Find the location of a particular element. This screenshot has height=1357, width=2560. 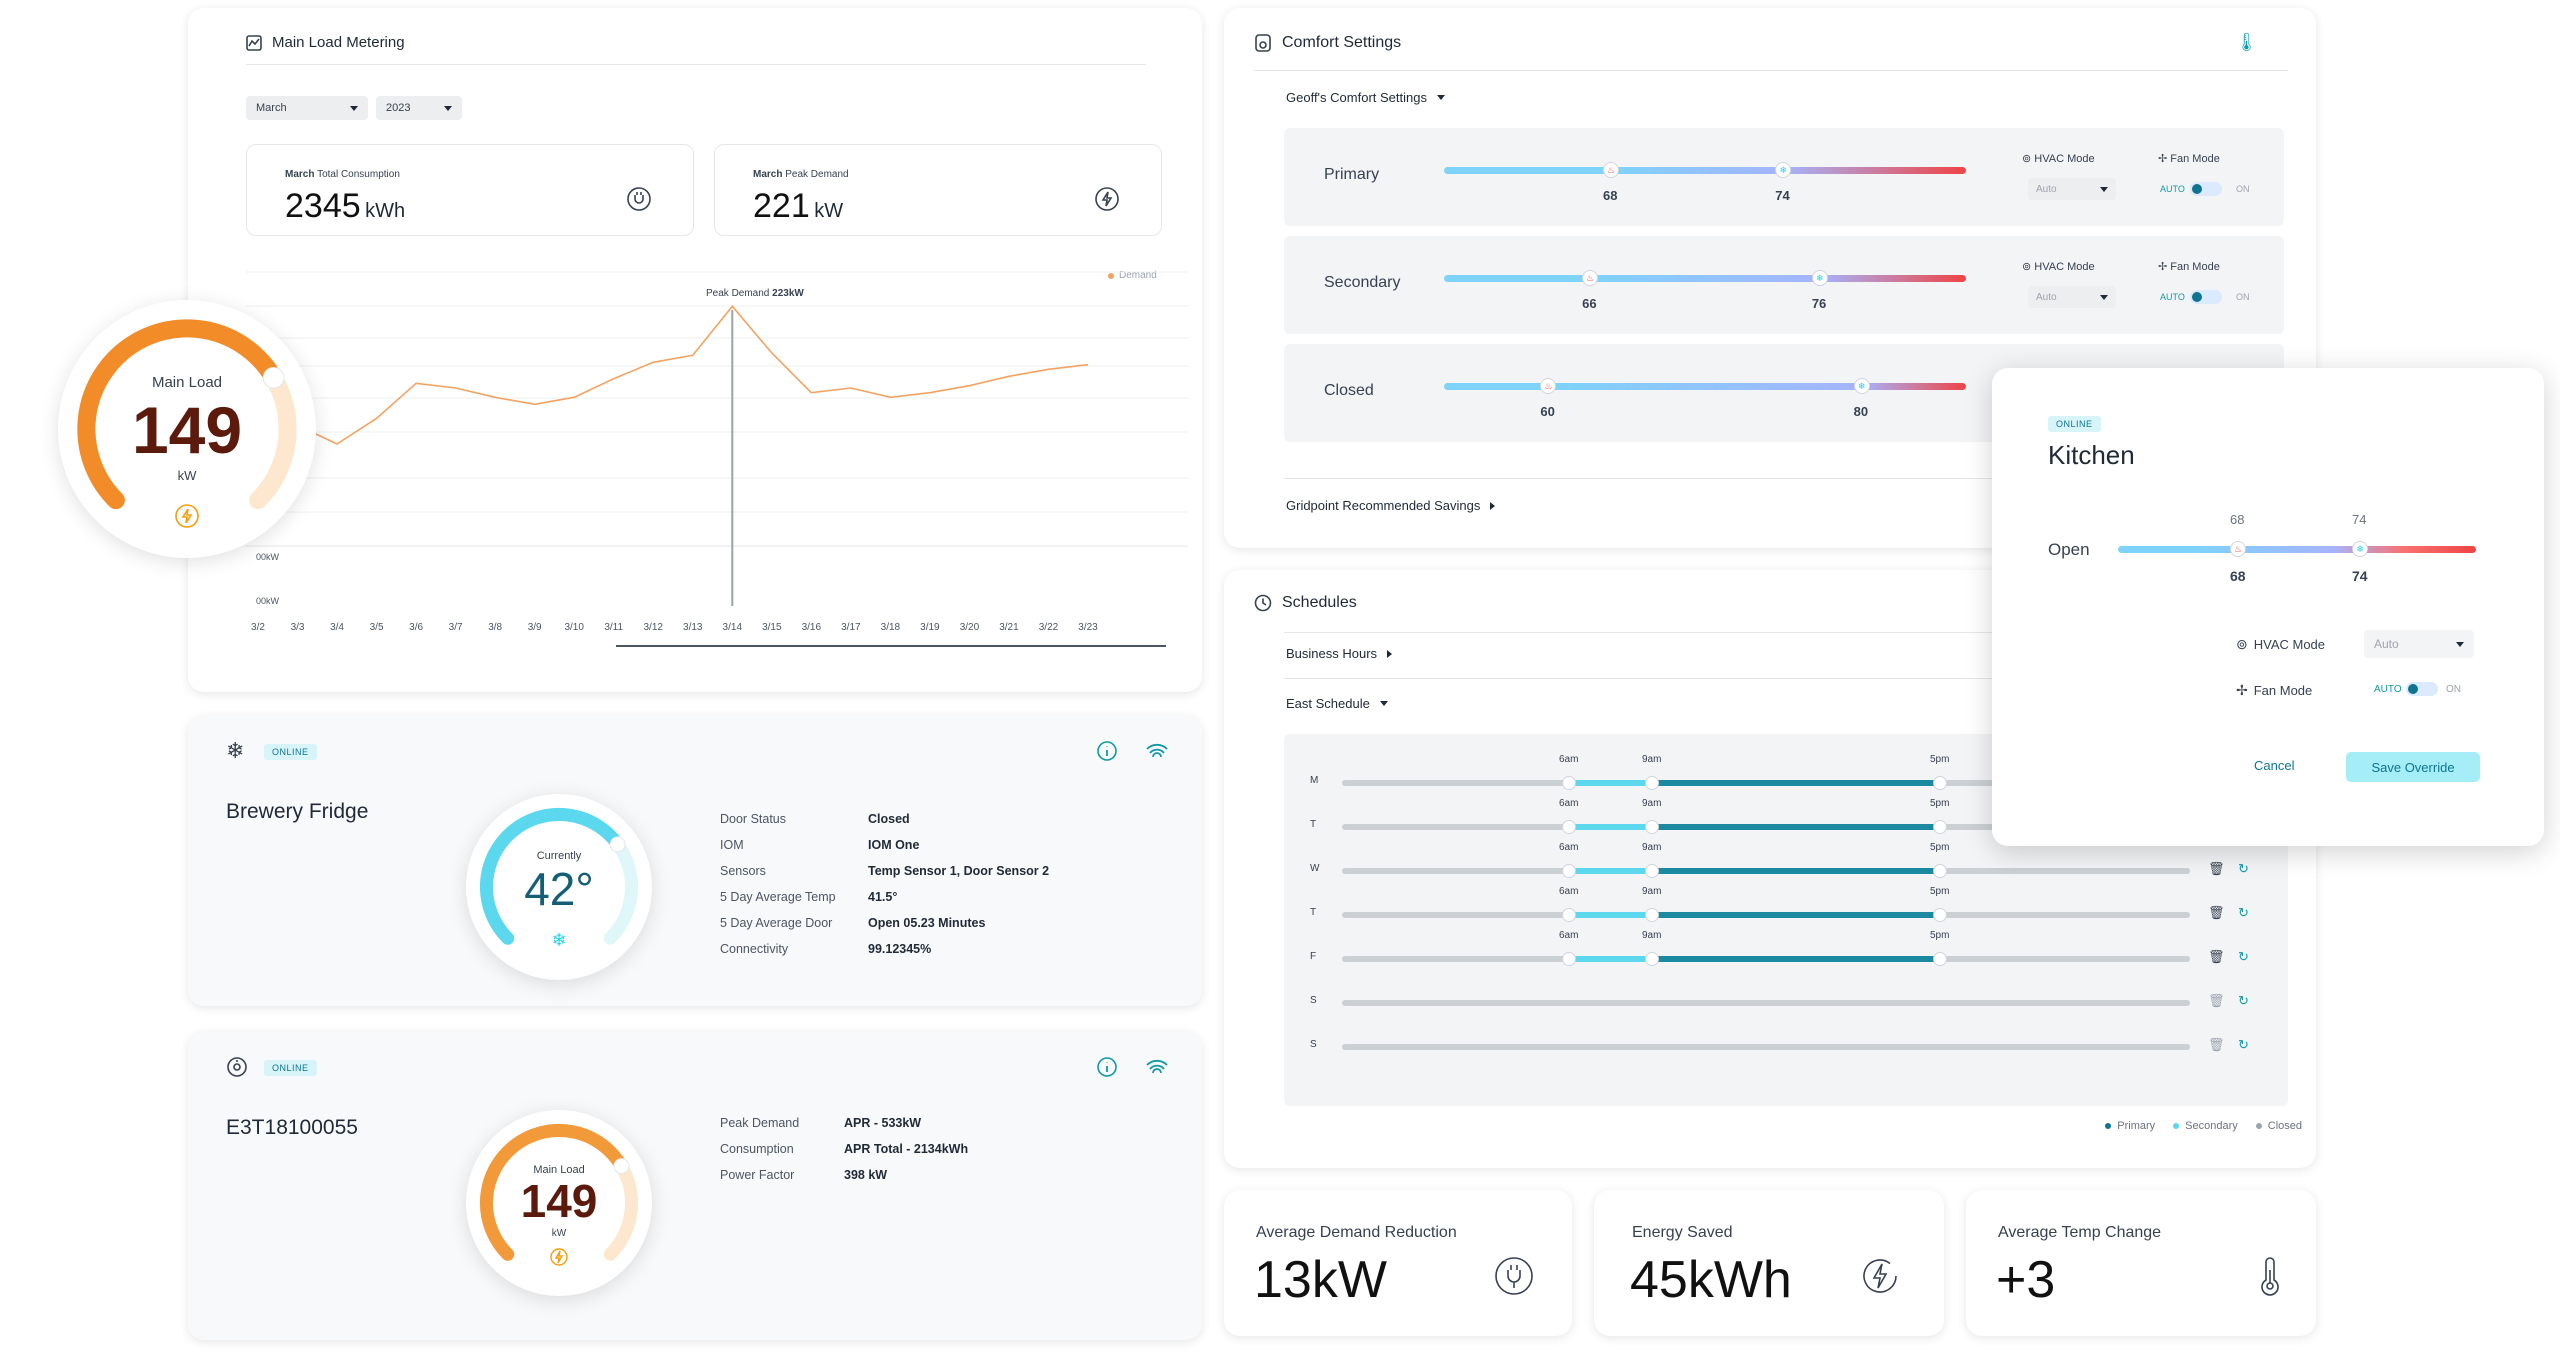

auto-label: AUTO is located at coordinates (2172, 189).